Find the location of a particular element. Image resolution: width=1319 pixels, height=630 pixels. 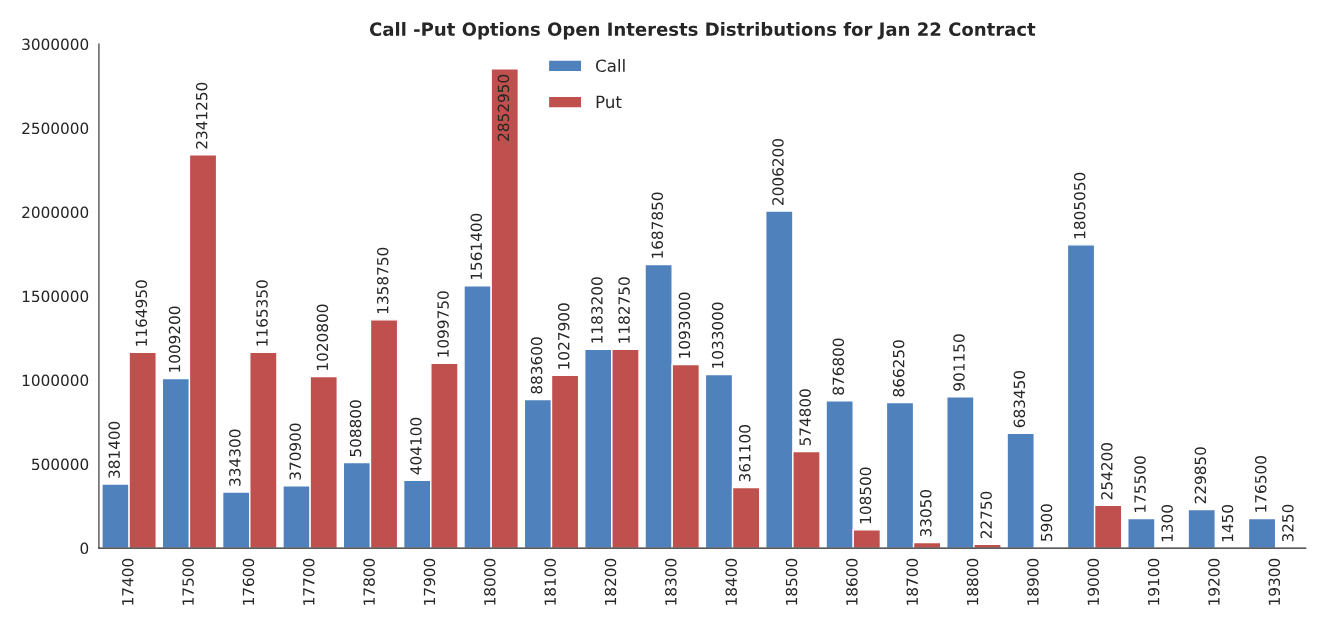

data-label: 1020800 is located at coordinates (322, 337).